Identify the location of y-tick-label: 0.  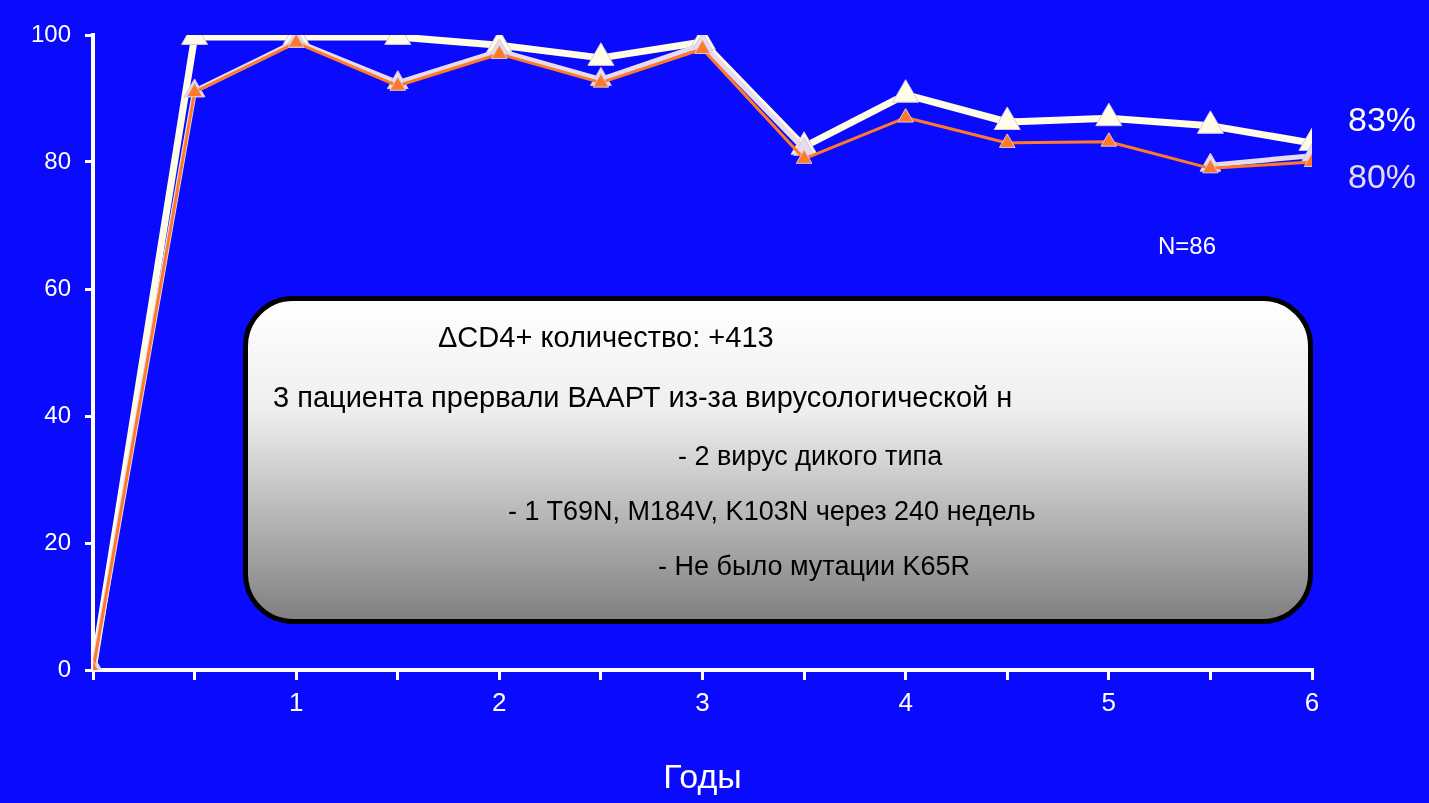
(64, 668).